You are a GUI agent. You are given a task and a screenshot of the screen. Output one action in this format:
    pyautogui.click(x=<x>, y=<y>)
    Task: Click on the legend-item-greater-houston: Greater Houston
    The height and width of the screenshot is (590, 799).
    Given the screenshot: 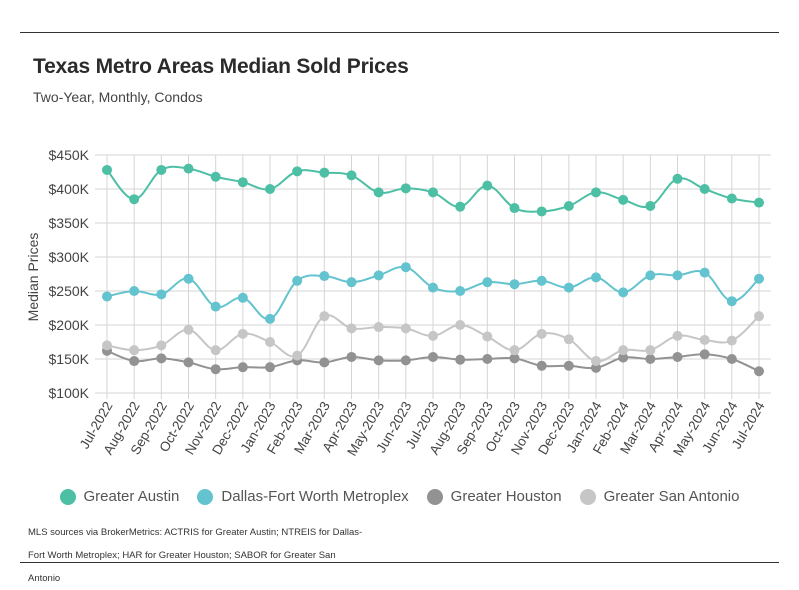 What is the action you would take?
    pyautogui.click(x=494, y=496)
    